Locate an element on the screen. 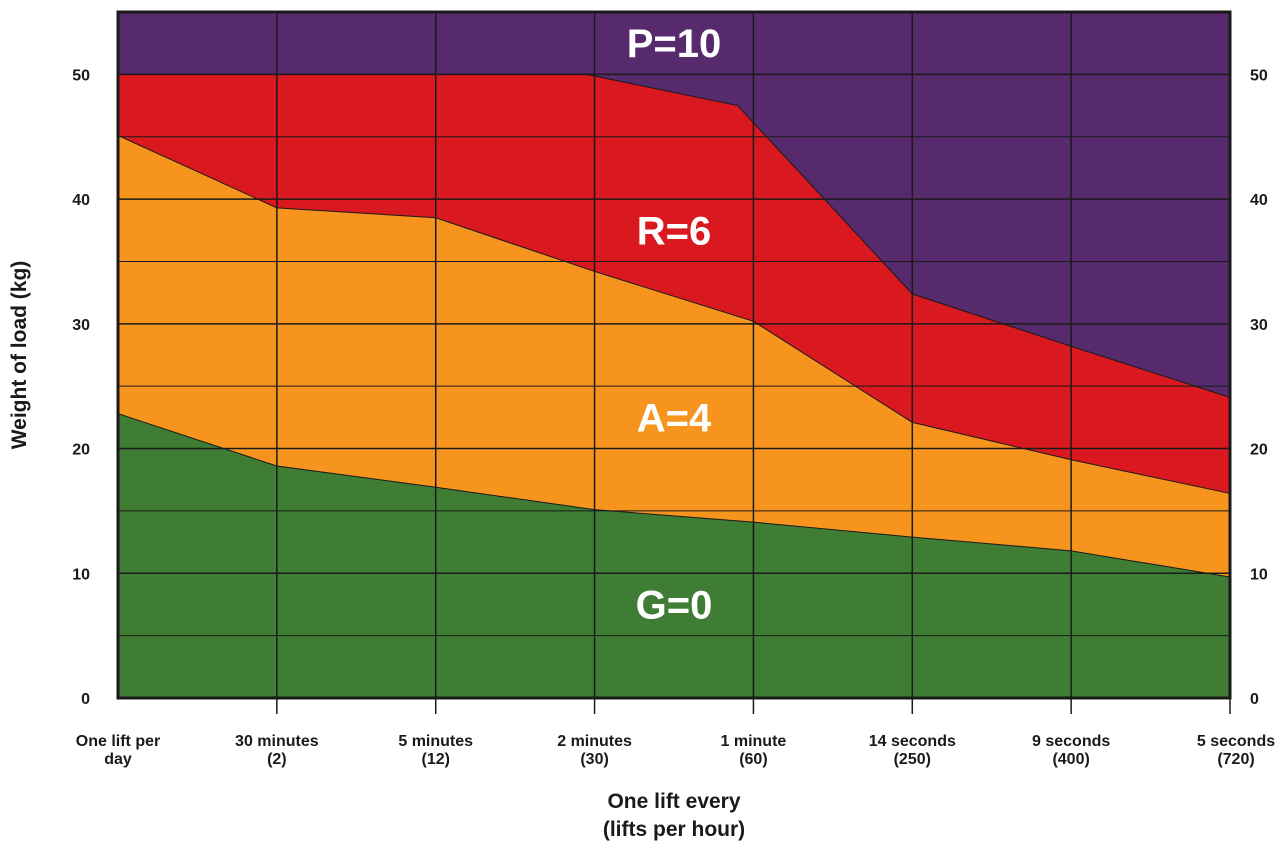  x-tick-label-line: 5 minutes is located at coordinates (435, 741).